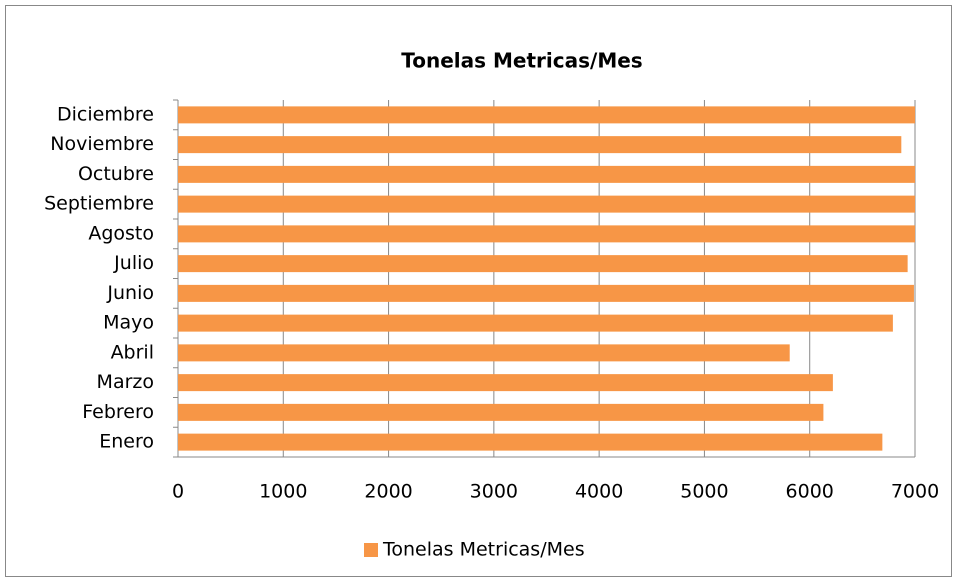 The image size is (957, 580). Describe the element at coordinates (704, 492) in the screenshot. I see `x-tick-label: 5000` at that location.